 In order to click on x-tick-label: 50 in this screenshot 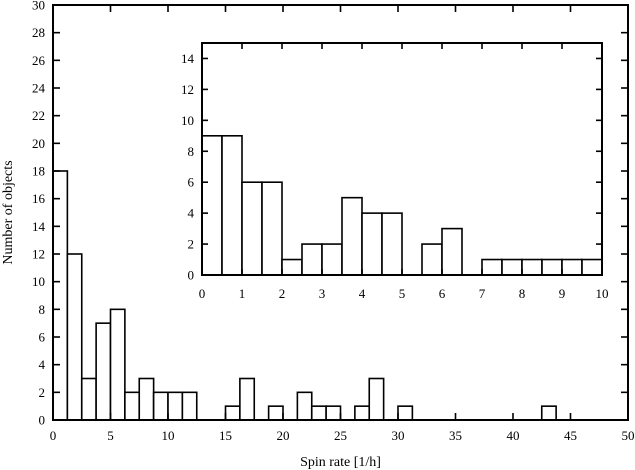, I will do `click(628, 435)`.